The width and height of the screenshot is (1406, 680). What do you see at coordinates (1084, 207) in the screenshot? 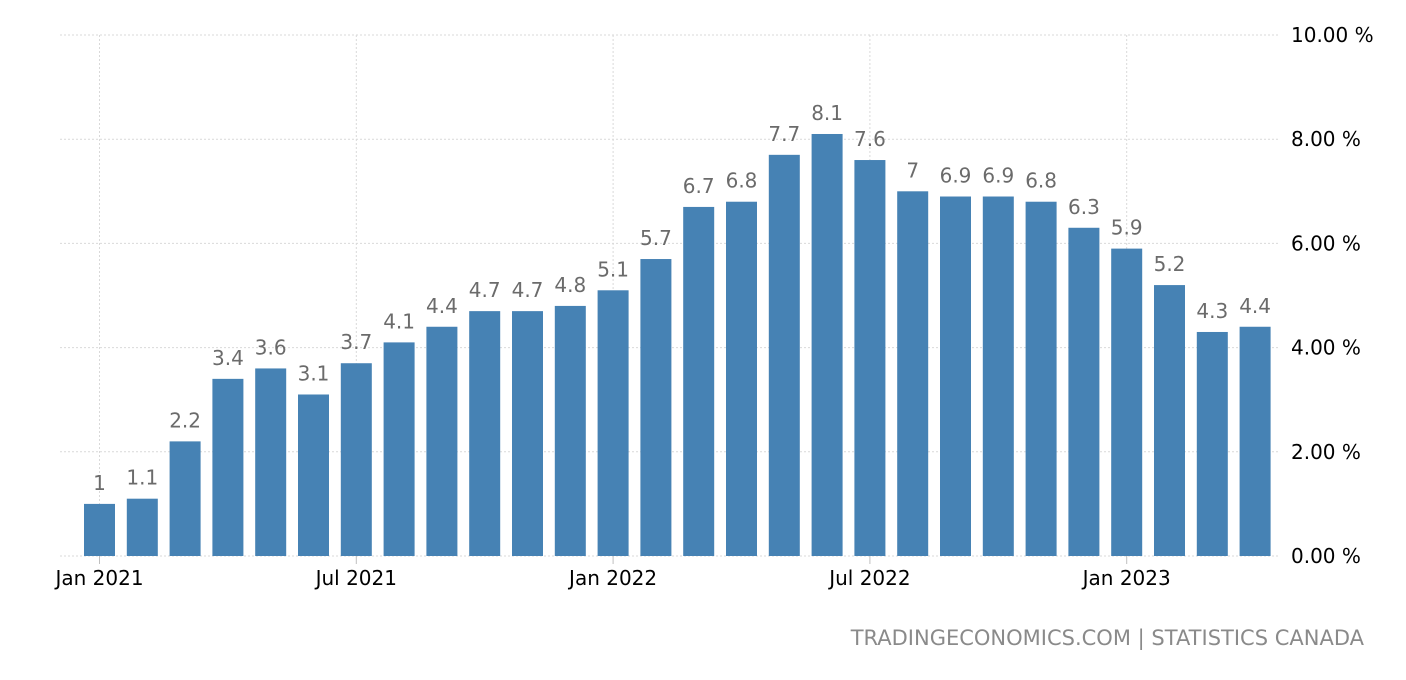
I see `data-label: 6.3` at bounding box center [1084, 207].